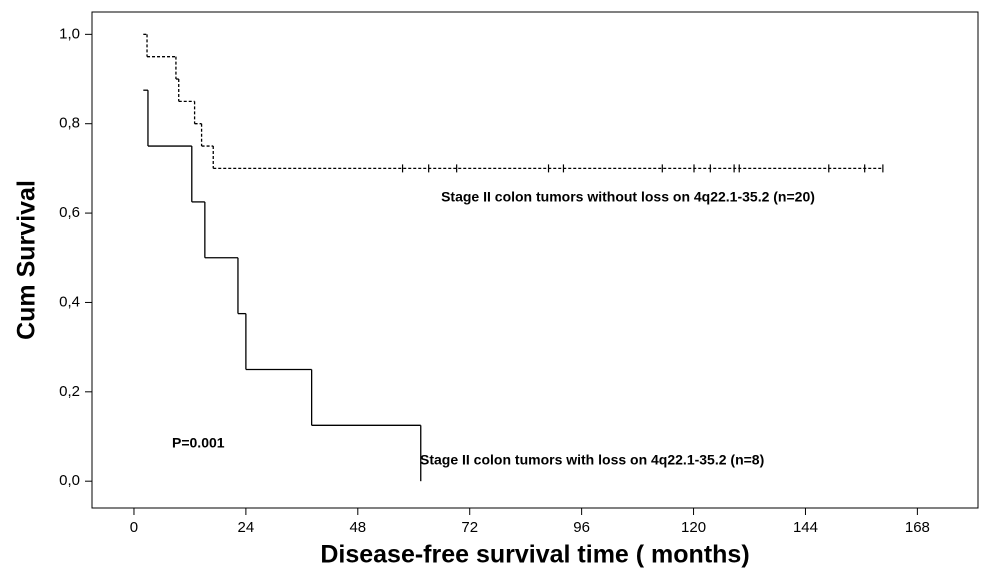 This screenshot has width=990, height=580. Describe the element at coordinates (693, 527) in the screenshot. I see `x-tick-label: 120` at that location.